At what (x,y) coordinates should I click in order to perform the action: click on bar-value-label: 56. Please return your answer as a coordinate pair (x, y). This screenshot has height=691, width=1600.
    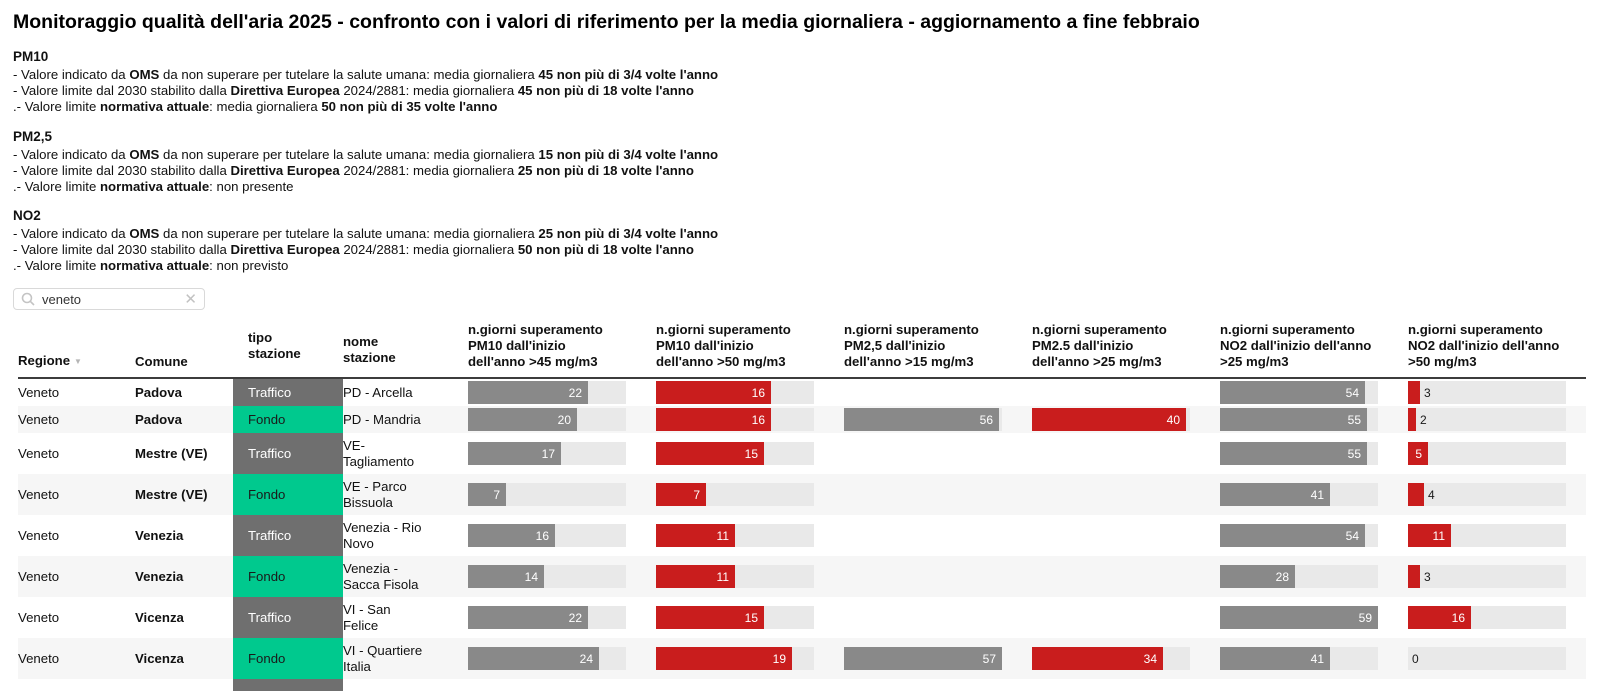
    Looking at the image, I should click on (986, 419).